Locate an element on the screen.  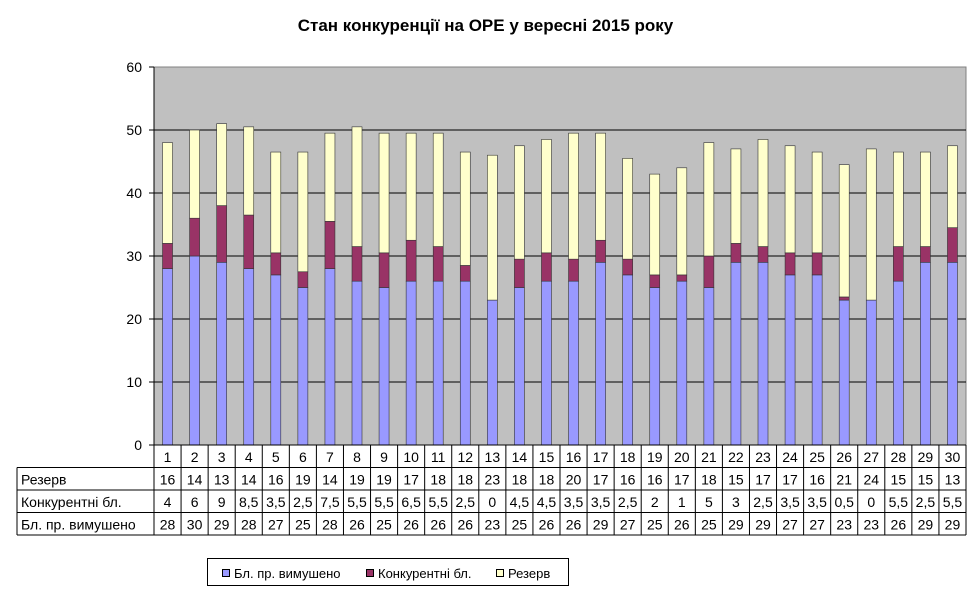
table-row-reserve-cell: 24 is located at coordinates (871, 480).